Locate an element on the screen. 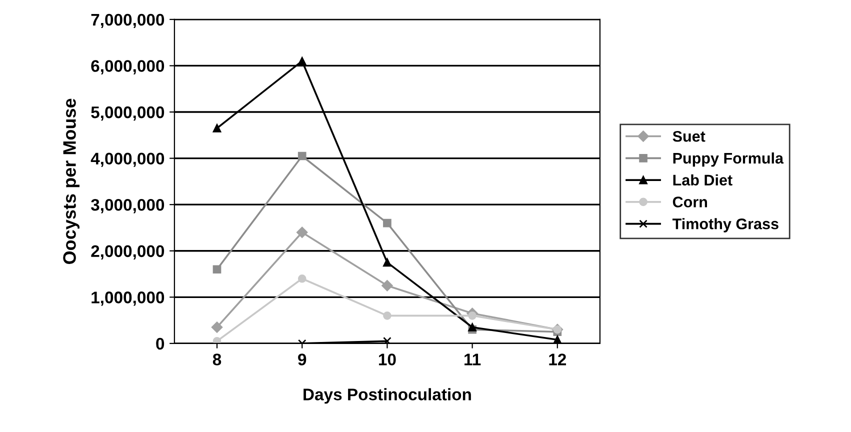  y-tick-label: 1,000,000 is located at coordinates (128, 299).